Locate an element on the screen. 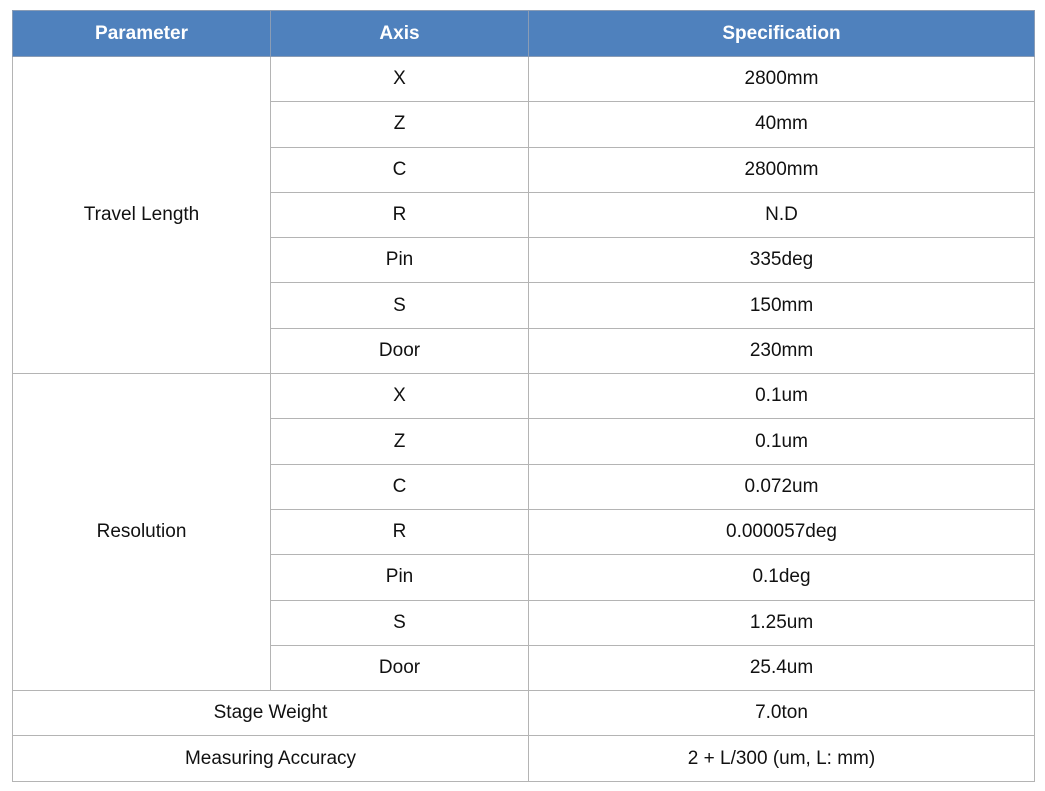 The width and height of the screenshot is (1045, 791). table-row: Door 25.4um is located at coordinates (524, 668).